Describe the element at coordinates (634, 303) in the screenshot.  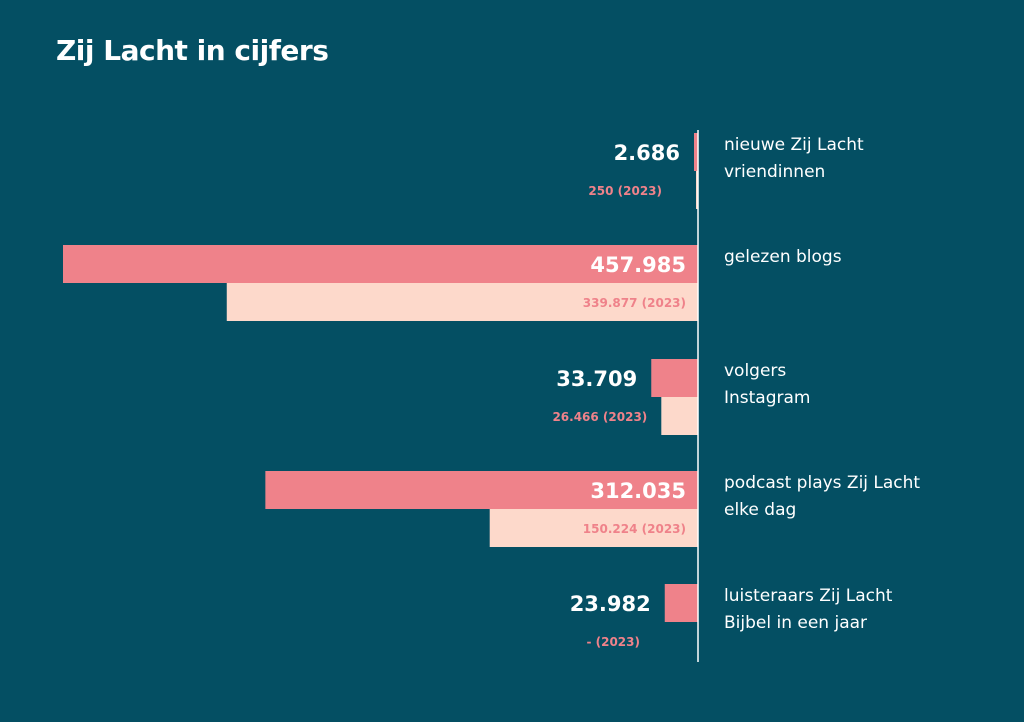
I see `previous-label-2: 339.877 (2023)` at that location.